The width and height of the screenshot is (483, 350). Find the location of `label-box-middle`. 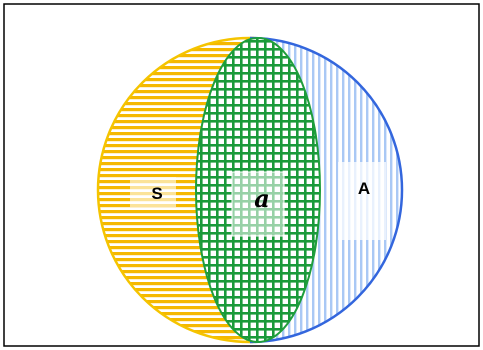

label-box-middle is located at coordinates (258, 204).